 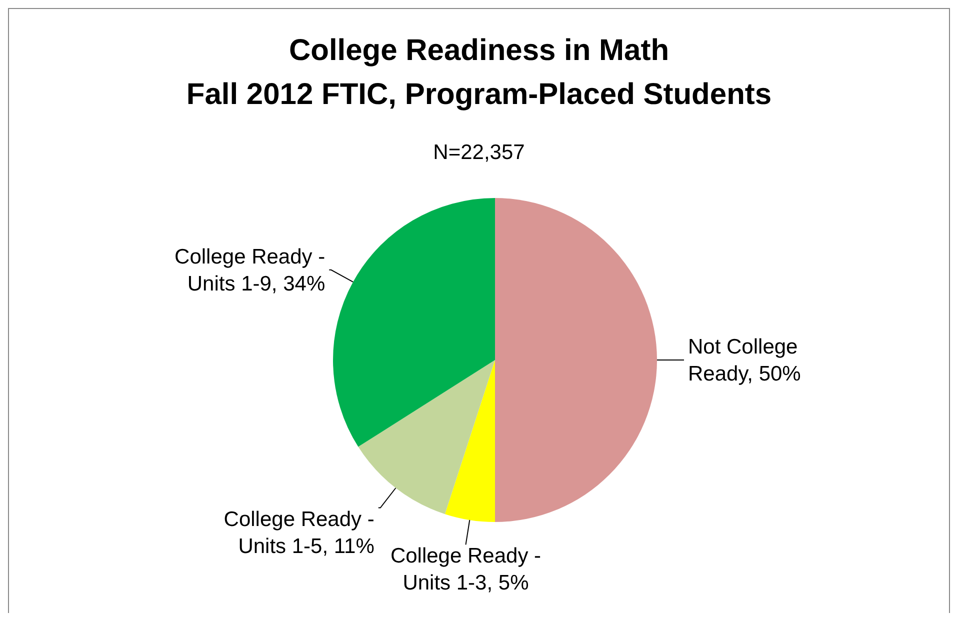 What do you see at coordinates (744, 361) in the screenshot?
I see `slice-label: Not College Ready, 50%` at bounding box center [744, 361].